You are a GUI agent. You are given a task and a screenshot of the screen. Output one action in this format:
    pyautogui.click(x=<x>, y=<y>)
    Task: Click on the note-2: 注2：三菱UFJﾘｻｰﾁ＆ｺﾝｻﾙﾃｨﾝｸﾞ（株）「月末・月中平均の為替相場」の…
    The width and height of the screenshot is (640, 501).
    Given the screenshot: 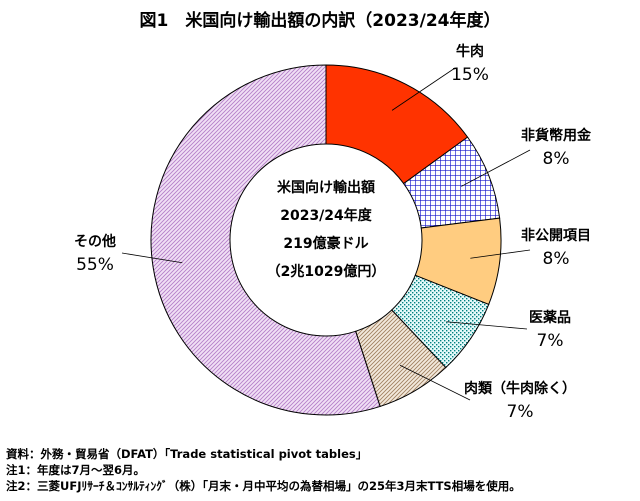 What is the action you would take?
    pyautogui.click(x=263, y=486)
    